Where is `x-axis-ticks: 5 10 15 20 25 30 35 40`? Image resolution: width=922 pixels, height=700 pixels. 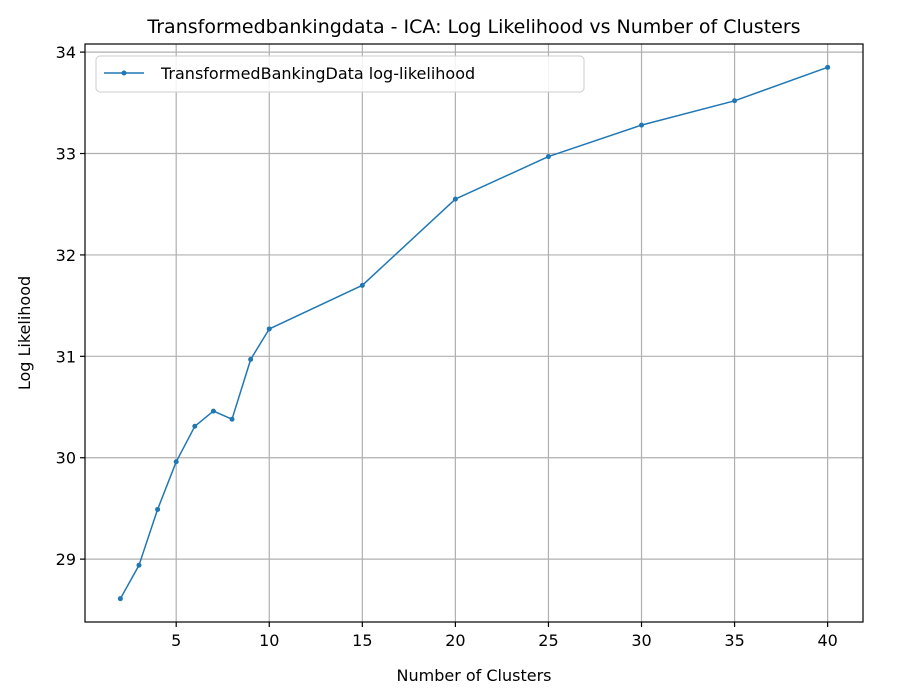
x-axis-ticks: 5 10 15 20 25 30 35 40 is located at coordinates (504, 636).